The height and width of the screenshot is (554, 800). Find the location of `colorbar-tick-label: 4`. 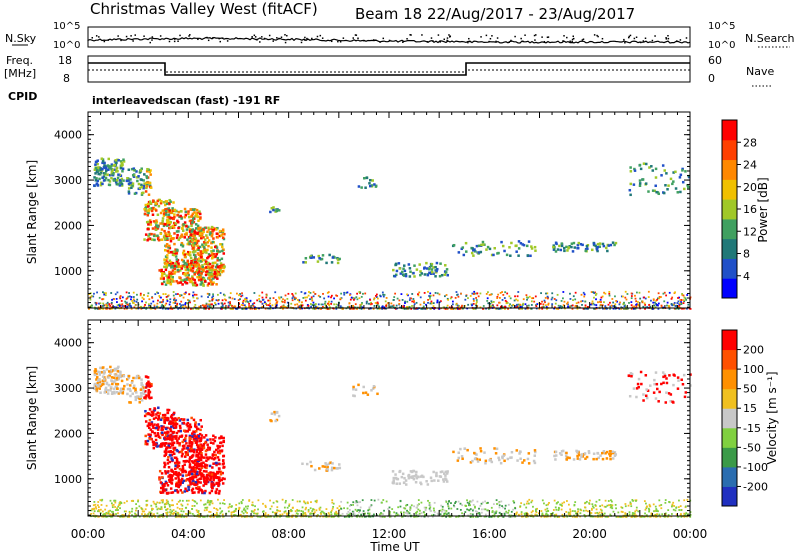

colorbar-tick-label: 4 is located at coordinates (746, 276).